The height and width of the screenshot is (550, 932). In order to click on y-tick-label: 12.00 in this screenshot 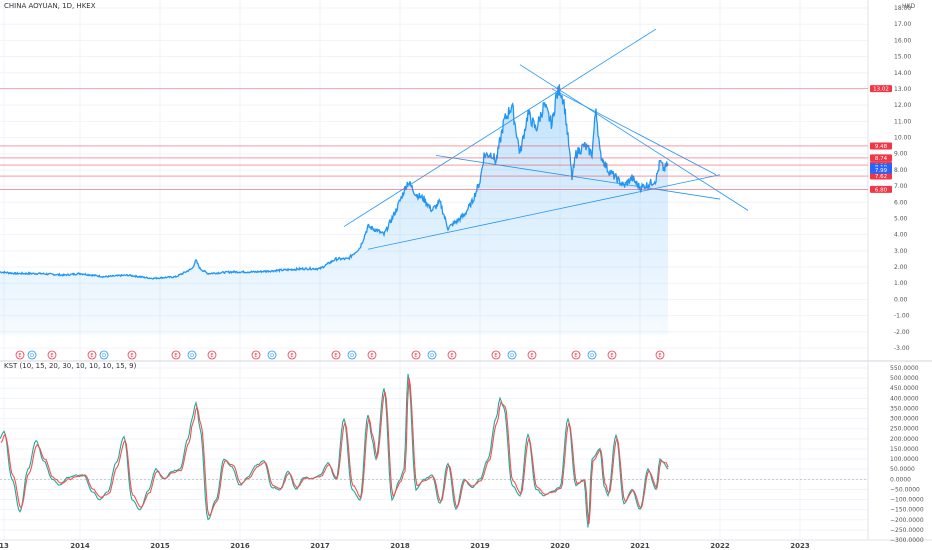, I will do `click(902, 105)`.